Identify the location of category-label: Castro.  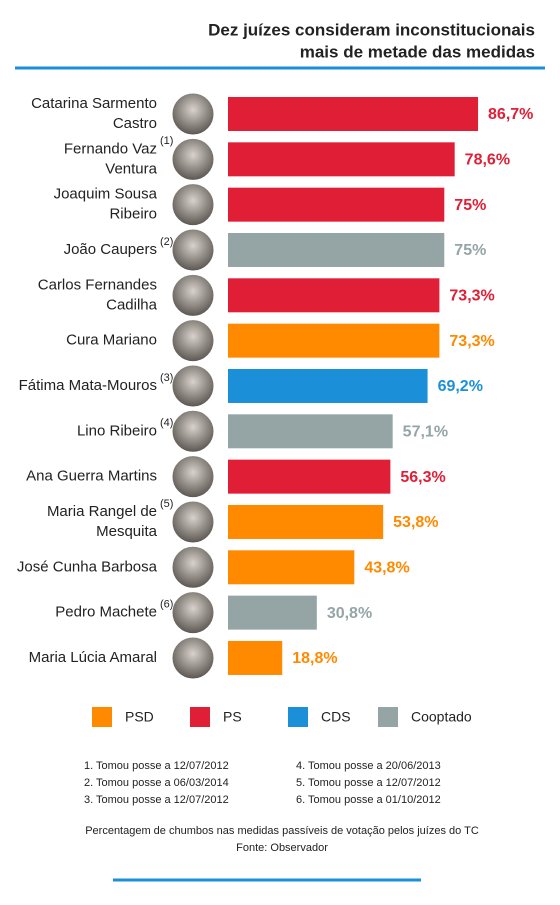
(135, 123).